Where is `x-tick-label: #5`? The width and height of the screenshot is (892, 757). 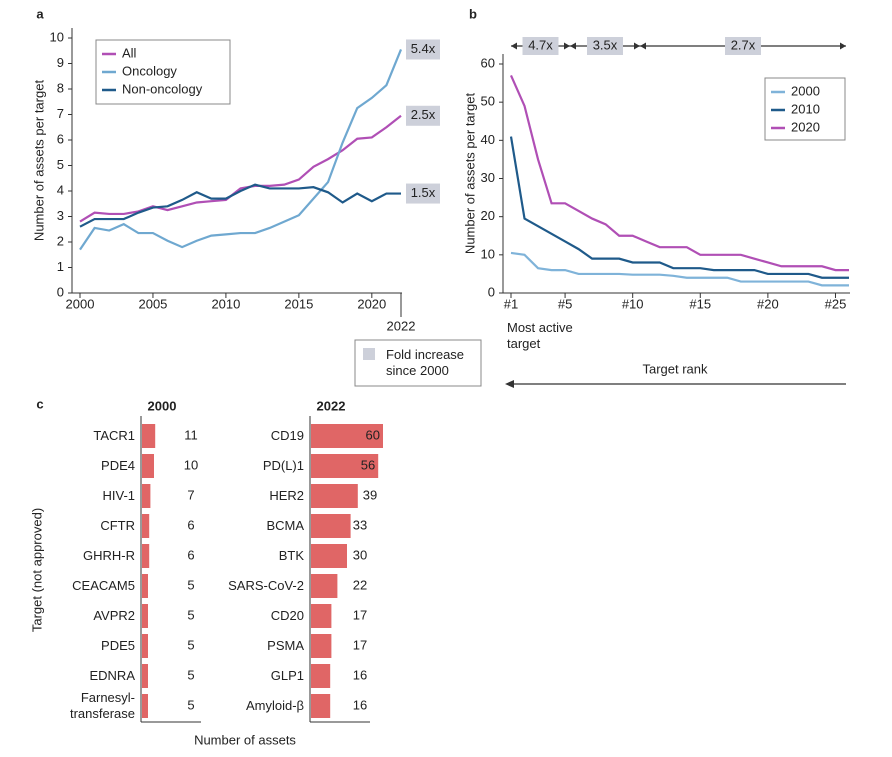 x-tick-label: #5 is located at coordinates (565, 303).